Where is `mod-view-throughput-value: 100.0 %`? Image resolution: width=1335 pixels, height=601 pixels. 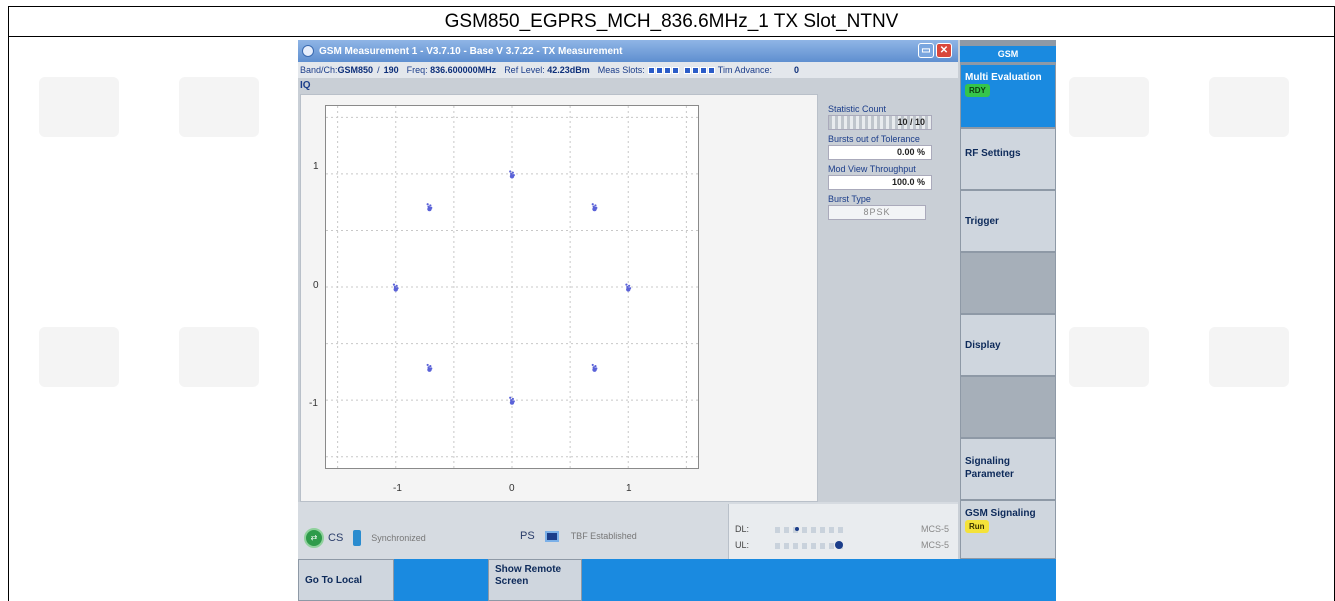 mod-view-throughput-value: 100.0 % is located at coordinates (880, 182).